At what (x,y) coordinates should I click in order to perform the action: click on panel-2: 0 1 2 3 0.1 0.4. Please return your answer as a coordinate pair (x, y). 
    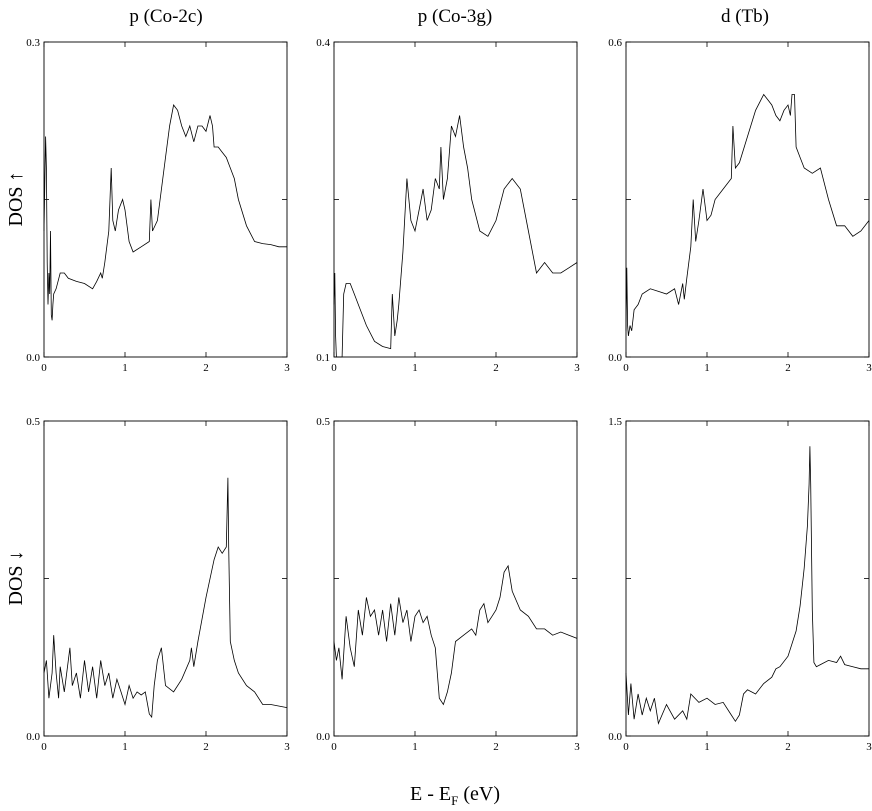
    Looking at the image, I should click on (448, 205).